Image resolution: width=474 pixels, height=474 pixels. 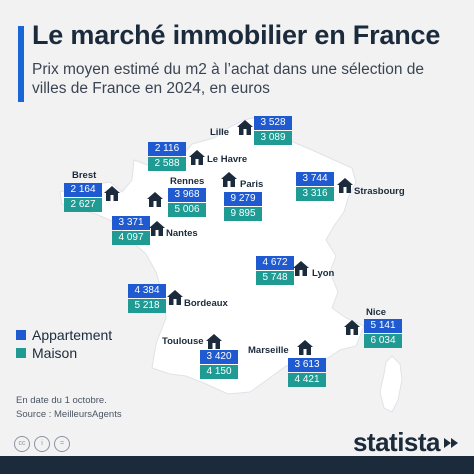 What do you see at coordinates (243, 199) in the screenshot?
I see `price-badge-appartement-paris: 9 279` at bounding box center [243, 199].